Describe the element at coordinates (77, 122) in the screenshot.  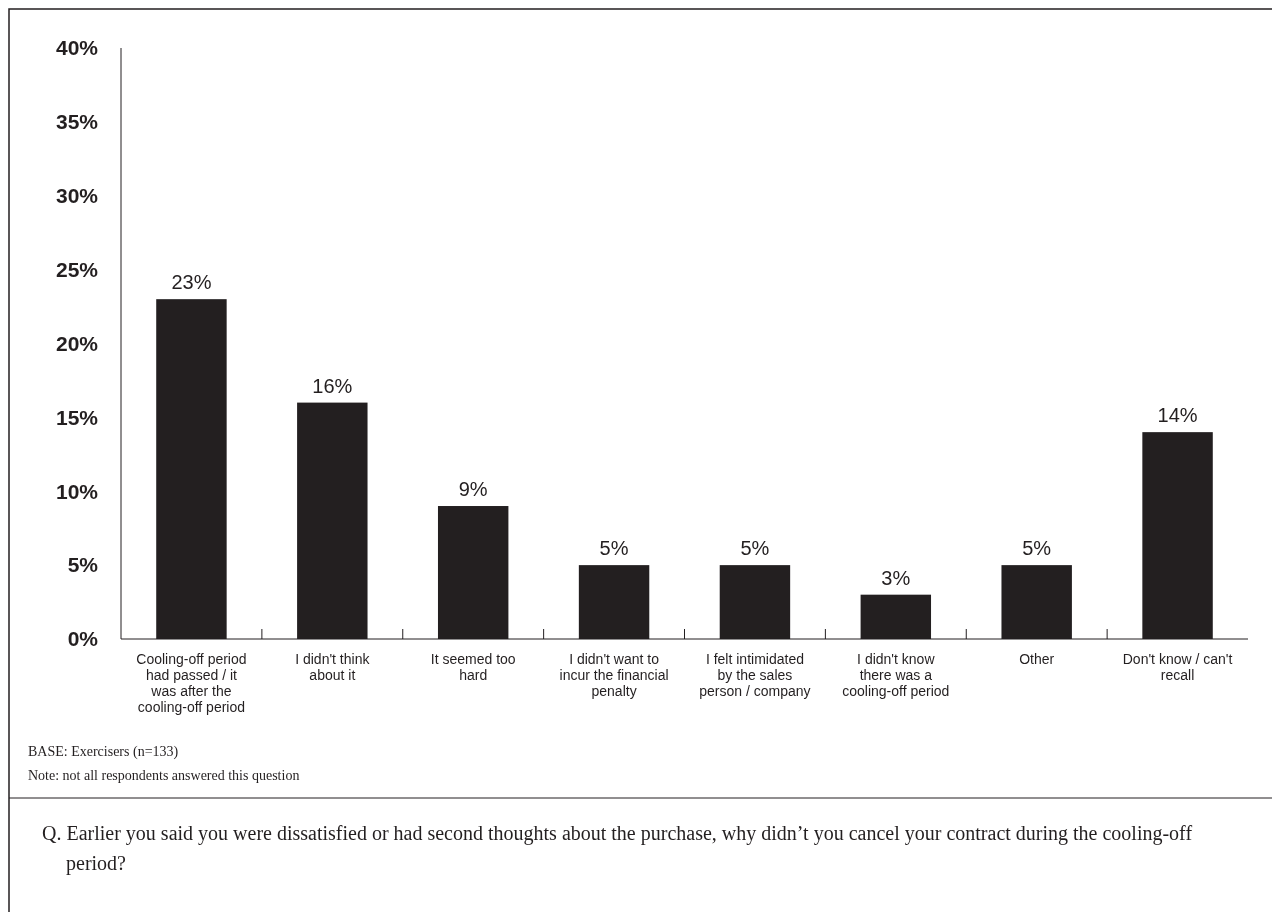
I see `y-tick-label: 35%` at that location.